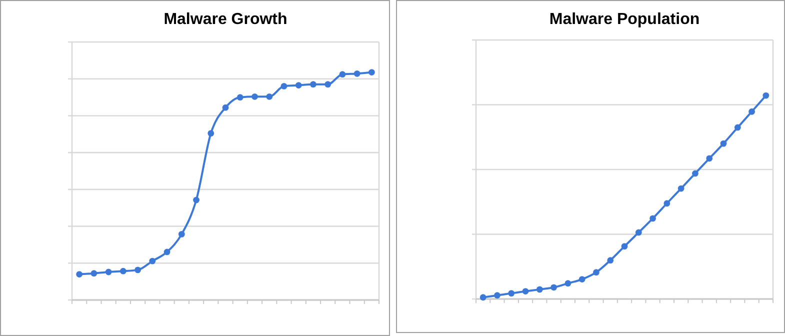  Describe the element at coordinates (226, 19) in the screenshot. I see `chart-title: Malware Growth` at that location.